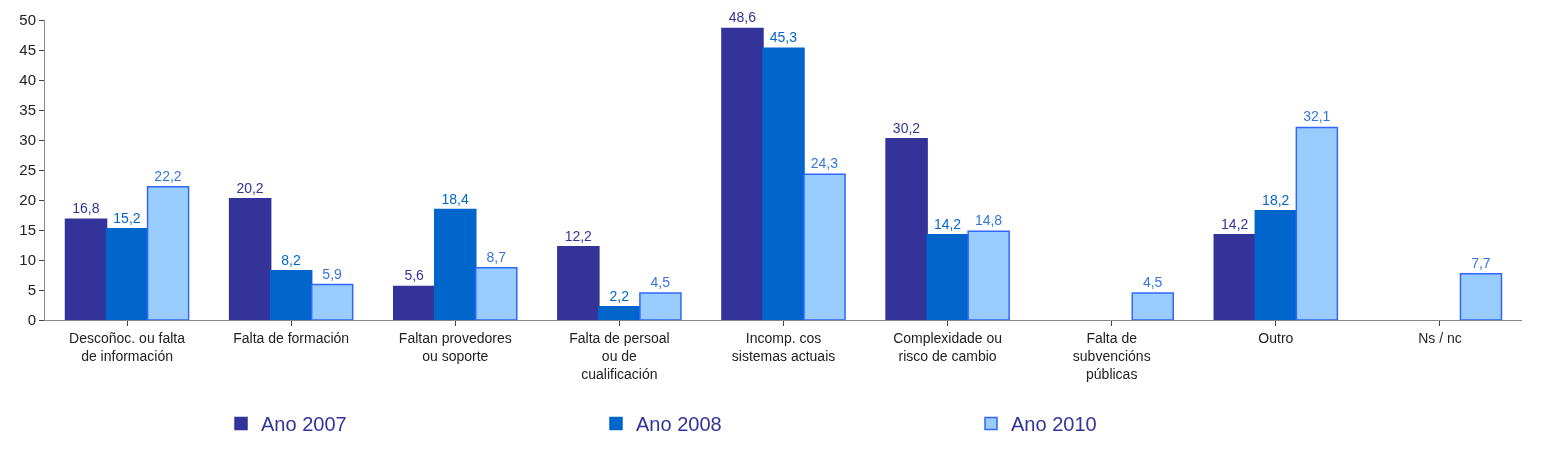 This screenshot has height=455, width=1542. I want to click on y-tick-label: 5, so click(31, 290).